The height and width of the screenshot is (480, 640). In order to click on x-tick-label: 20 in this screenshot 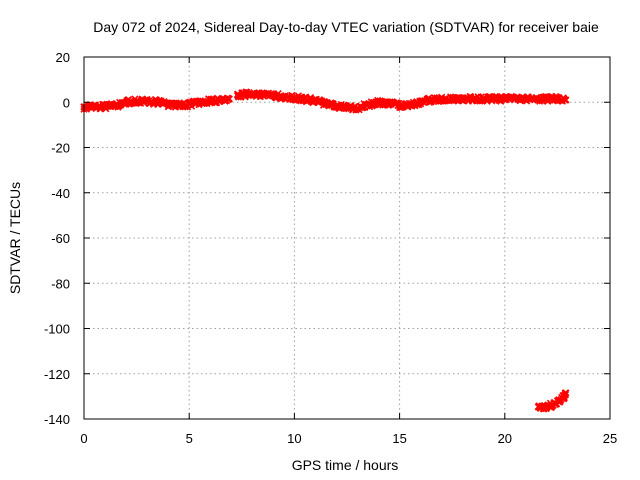, I will do `click(505, 438)`.